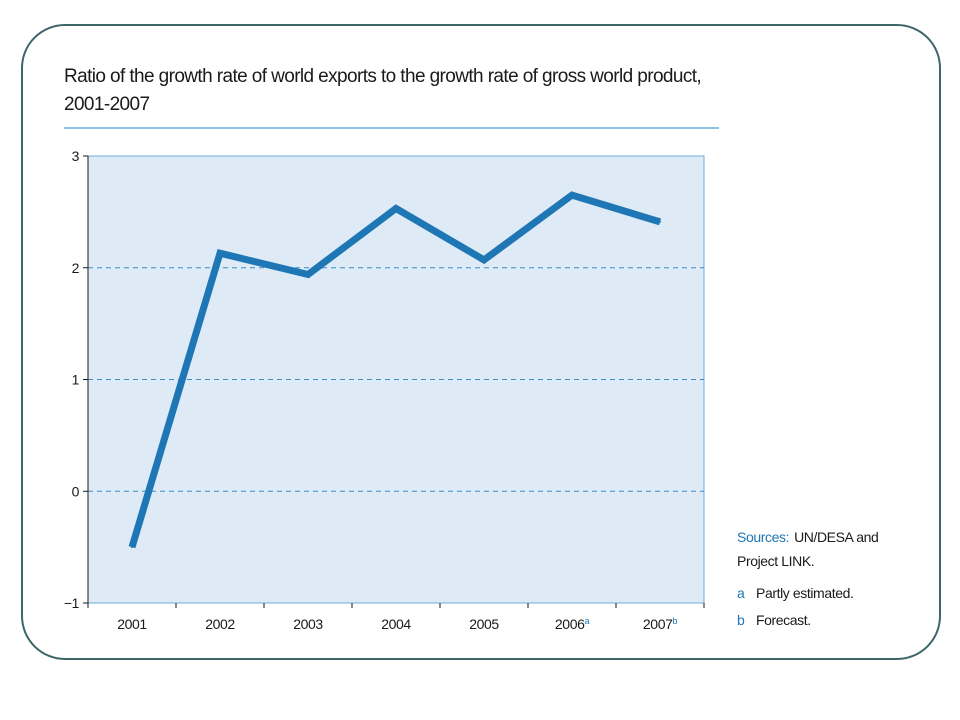 The image size is (960, 720). Describe the element at coordinates (132, 547) in the screenshot. I see `data-point-2001` at that location.